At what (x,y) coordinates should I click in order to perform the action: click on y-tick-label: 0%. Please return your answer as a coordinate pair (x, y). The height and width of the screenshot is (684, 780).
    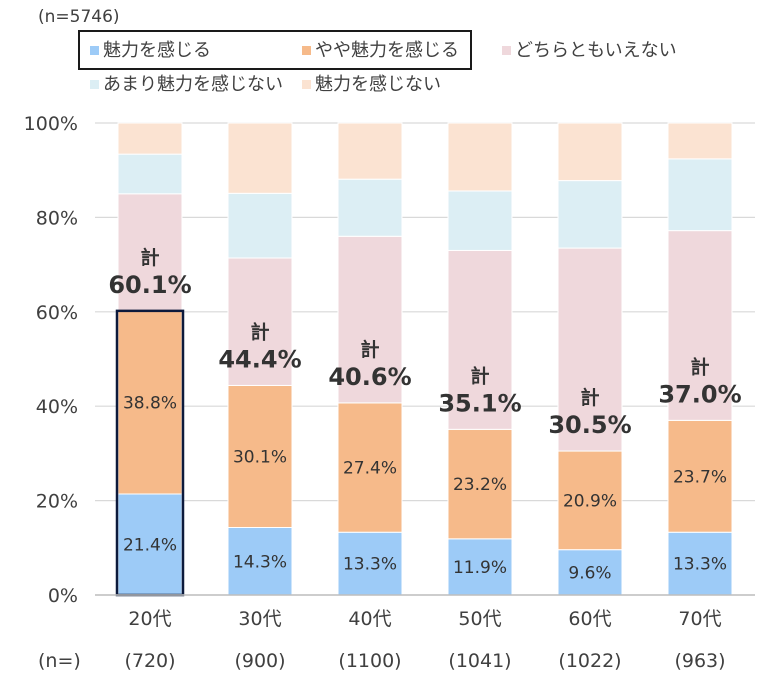
    Looking at the image, I should click on (63, 596).